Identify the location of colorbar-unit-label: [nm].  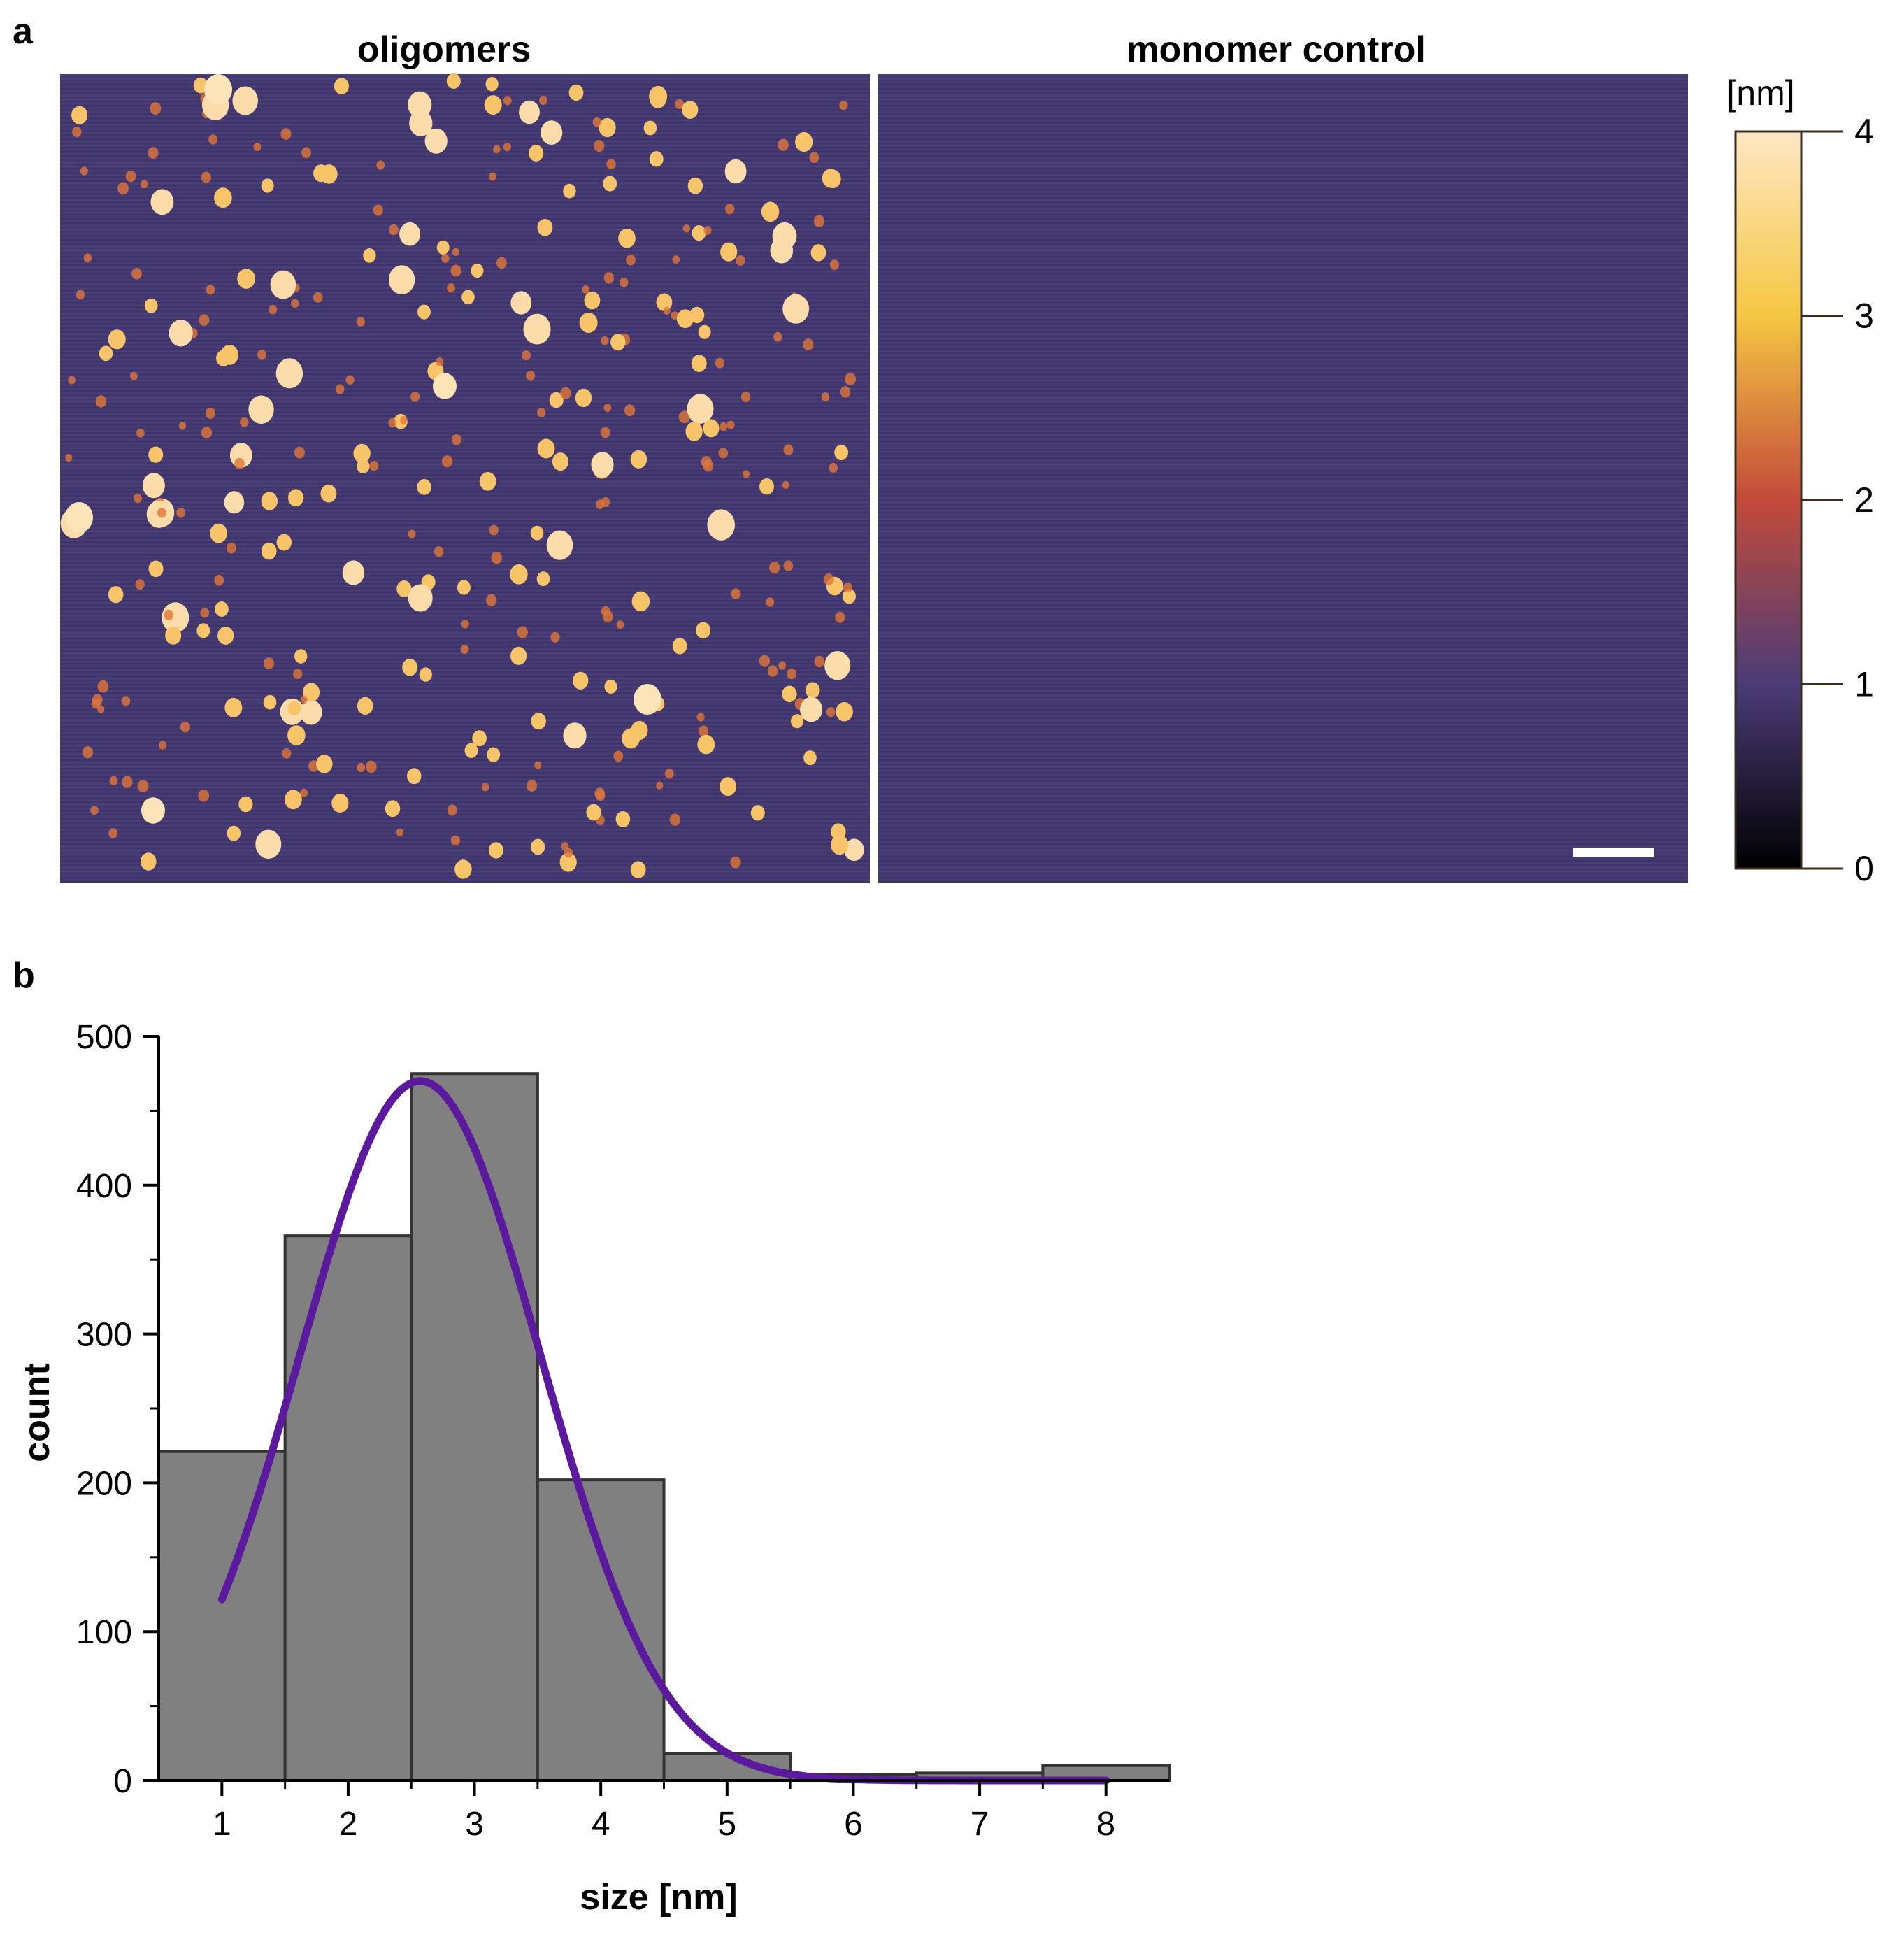
(1760, 93).